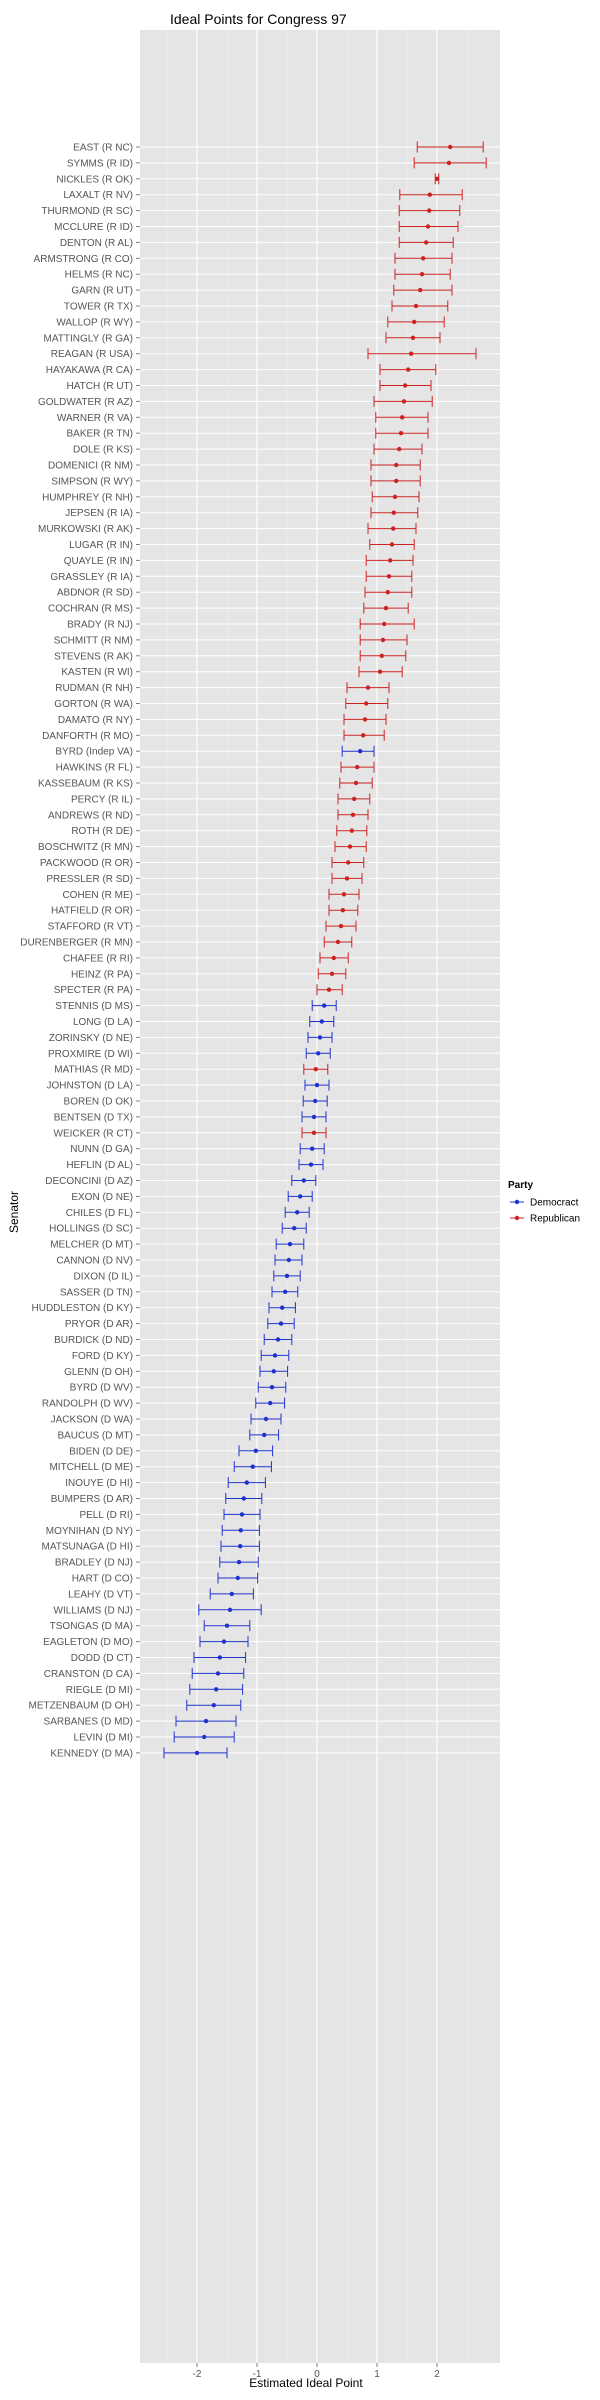 The image size is (600, 2400). I want to click on senator-label: MCCLURE (R ID), so click(93, 227).